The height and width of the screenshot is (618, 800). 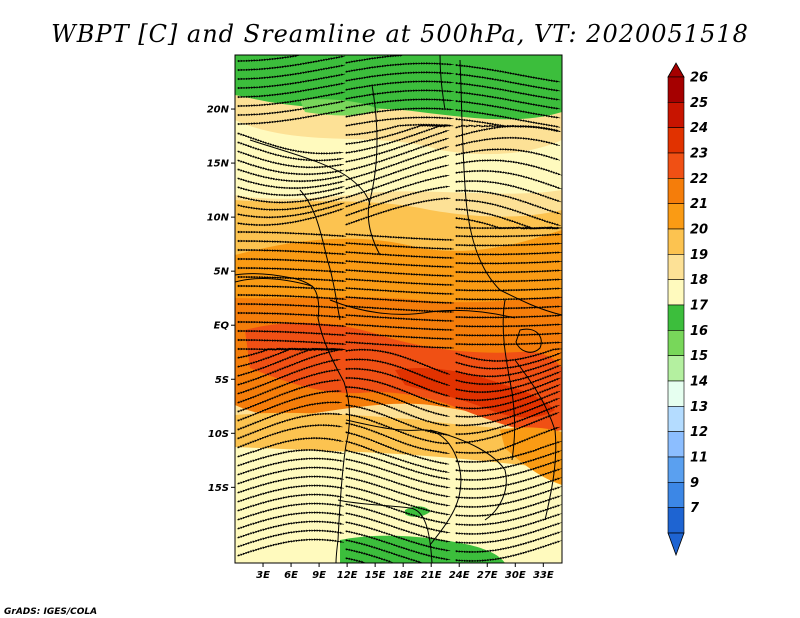 What do you see at coordinates (699, 128) in the screenshot?
I see `colorbar-label: 24` at bounding box center [699, 128].